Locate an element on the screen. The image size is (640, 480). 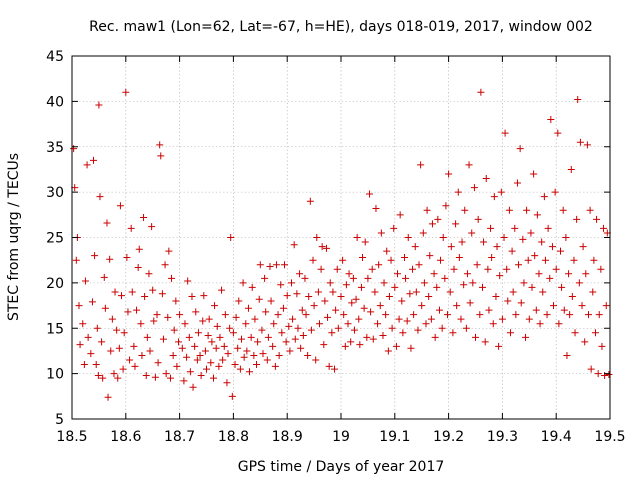
y-tick-label: 15 is located at coordinates (55, 329).